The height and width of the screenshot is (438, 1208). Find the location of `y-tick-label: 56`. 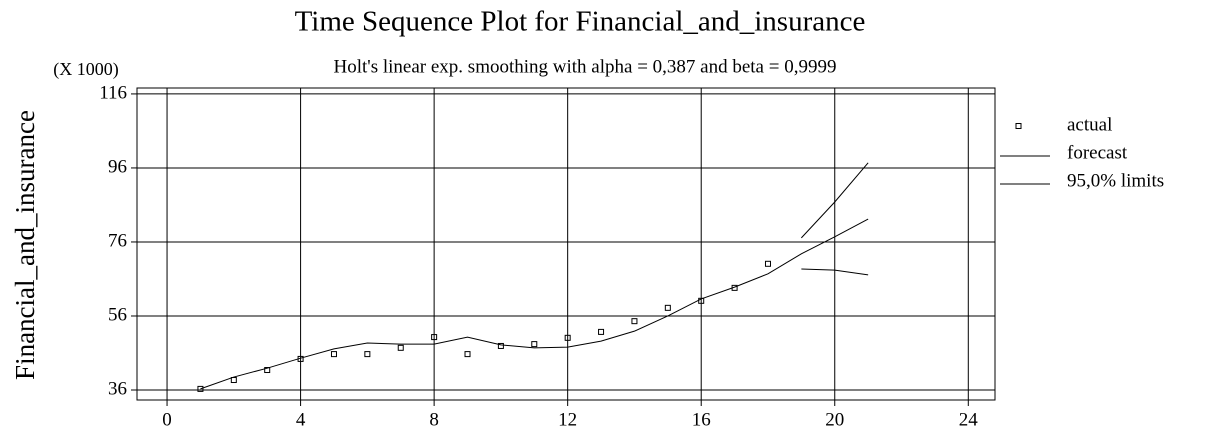

y-tick-label: 56 is located at coordinates (117, 314).